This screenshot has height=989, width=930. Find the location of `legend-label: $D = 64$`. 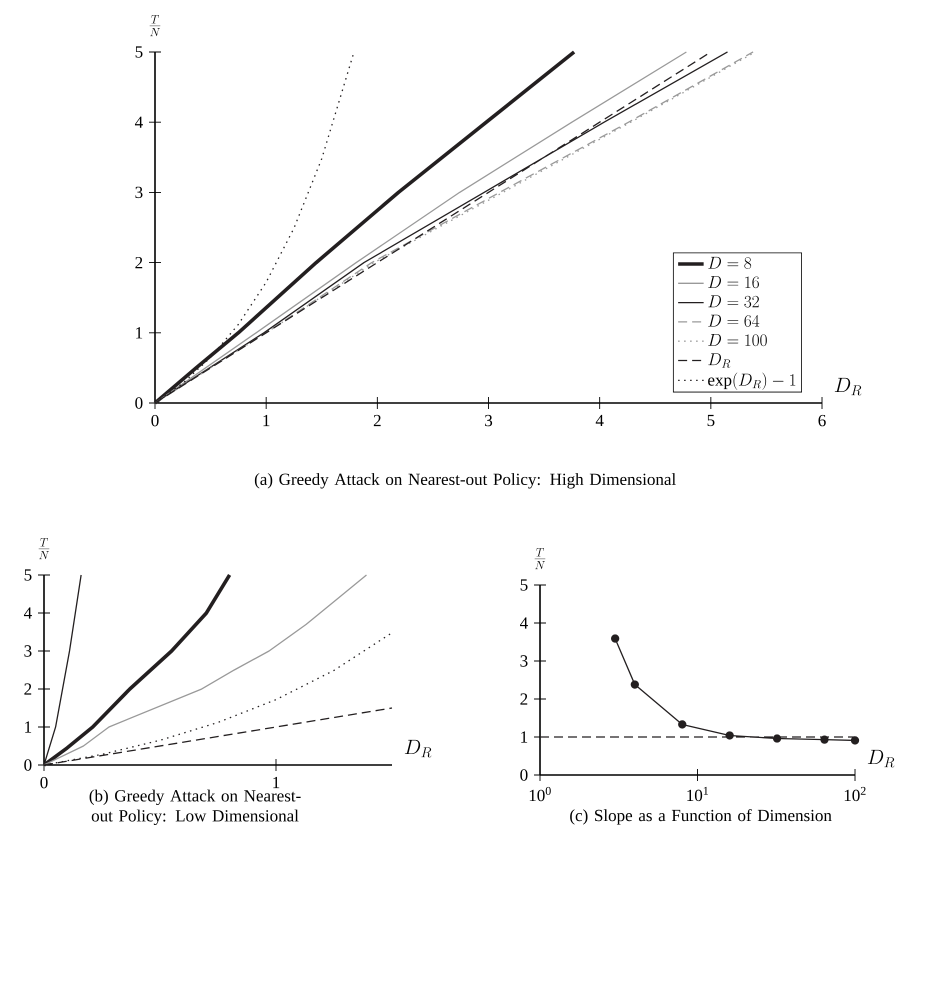

legend-label: $D = 64$ is located at coordinates (734, 320).